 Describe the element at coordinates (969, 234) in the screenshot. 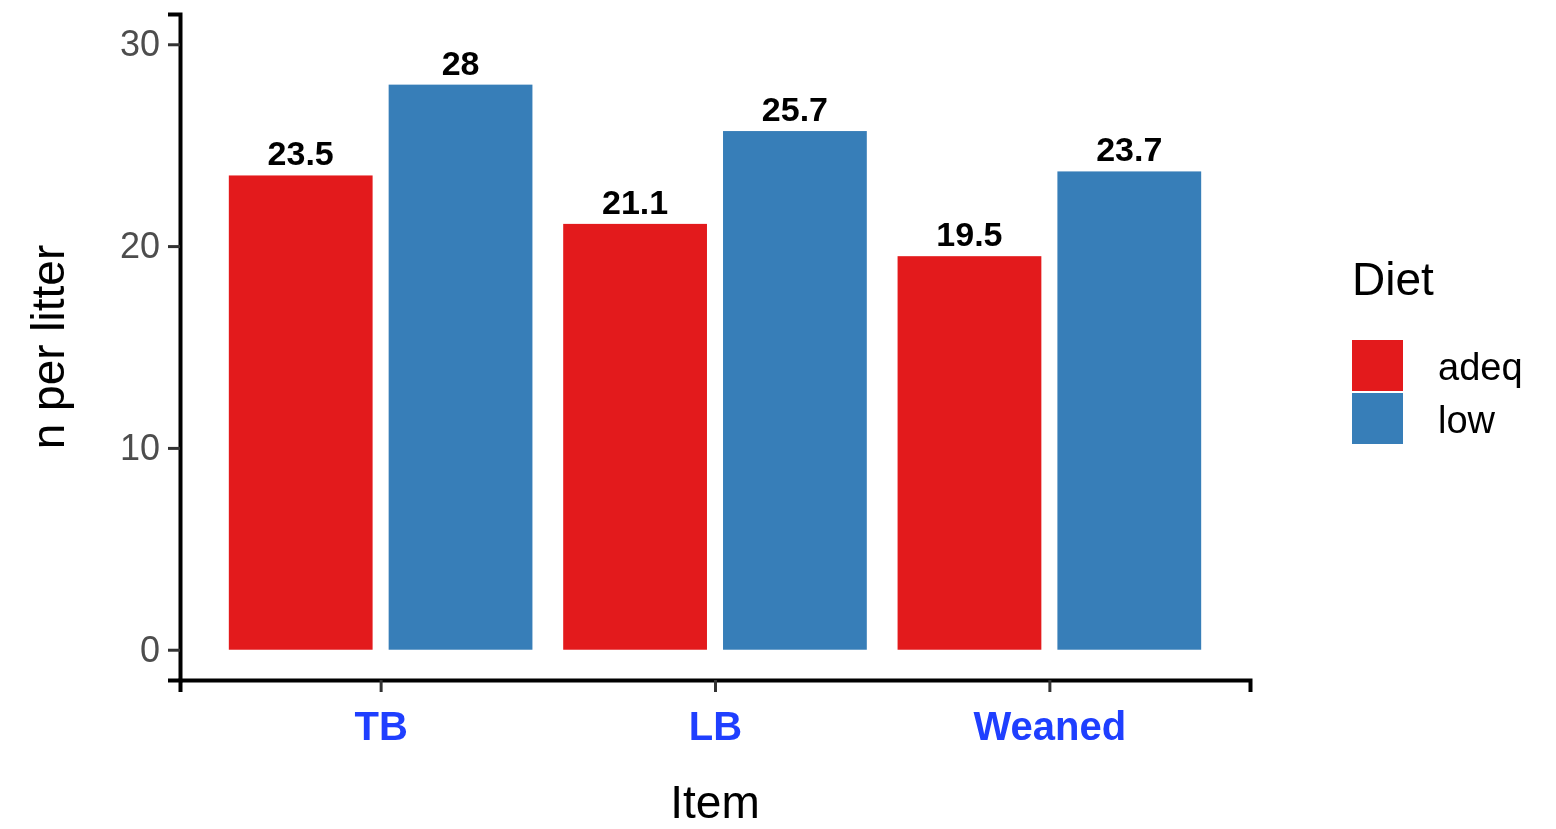

I see `data-label: 19.5` at that location.